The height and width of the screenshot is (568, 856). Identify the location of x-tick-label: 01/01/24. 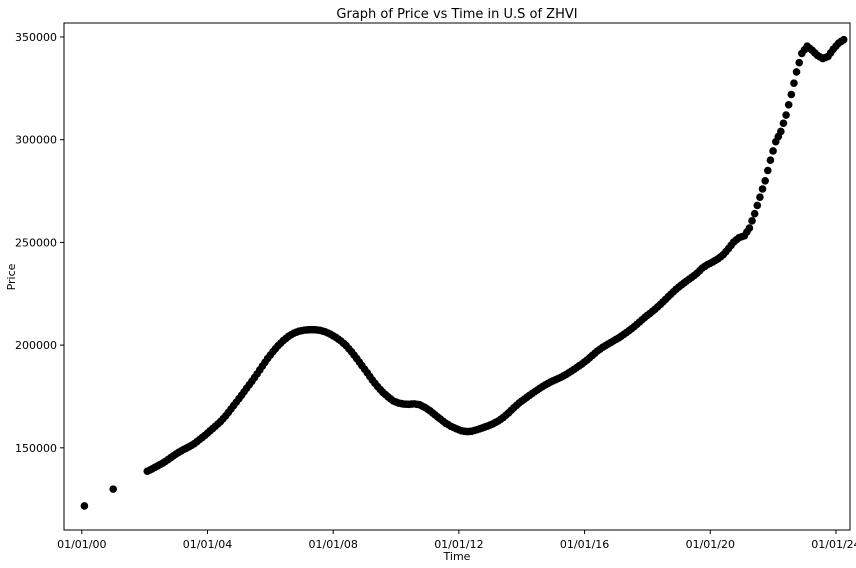
(833, 544).